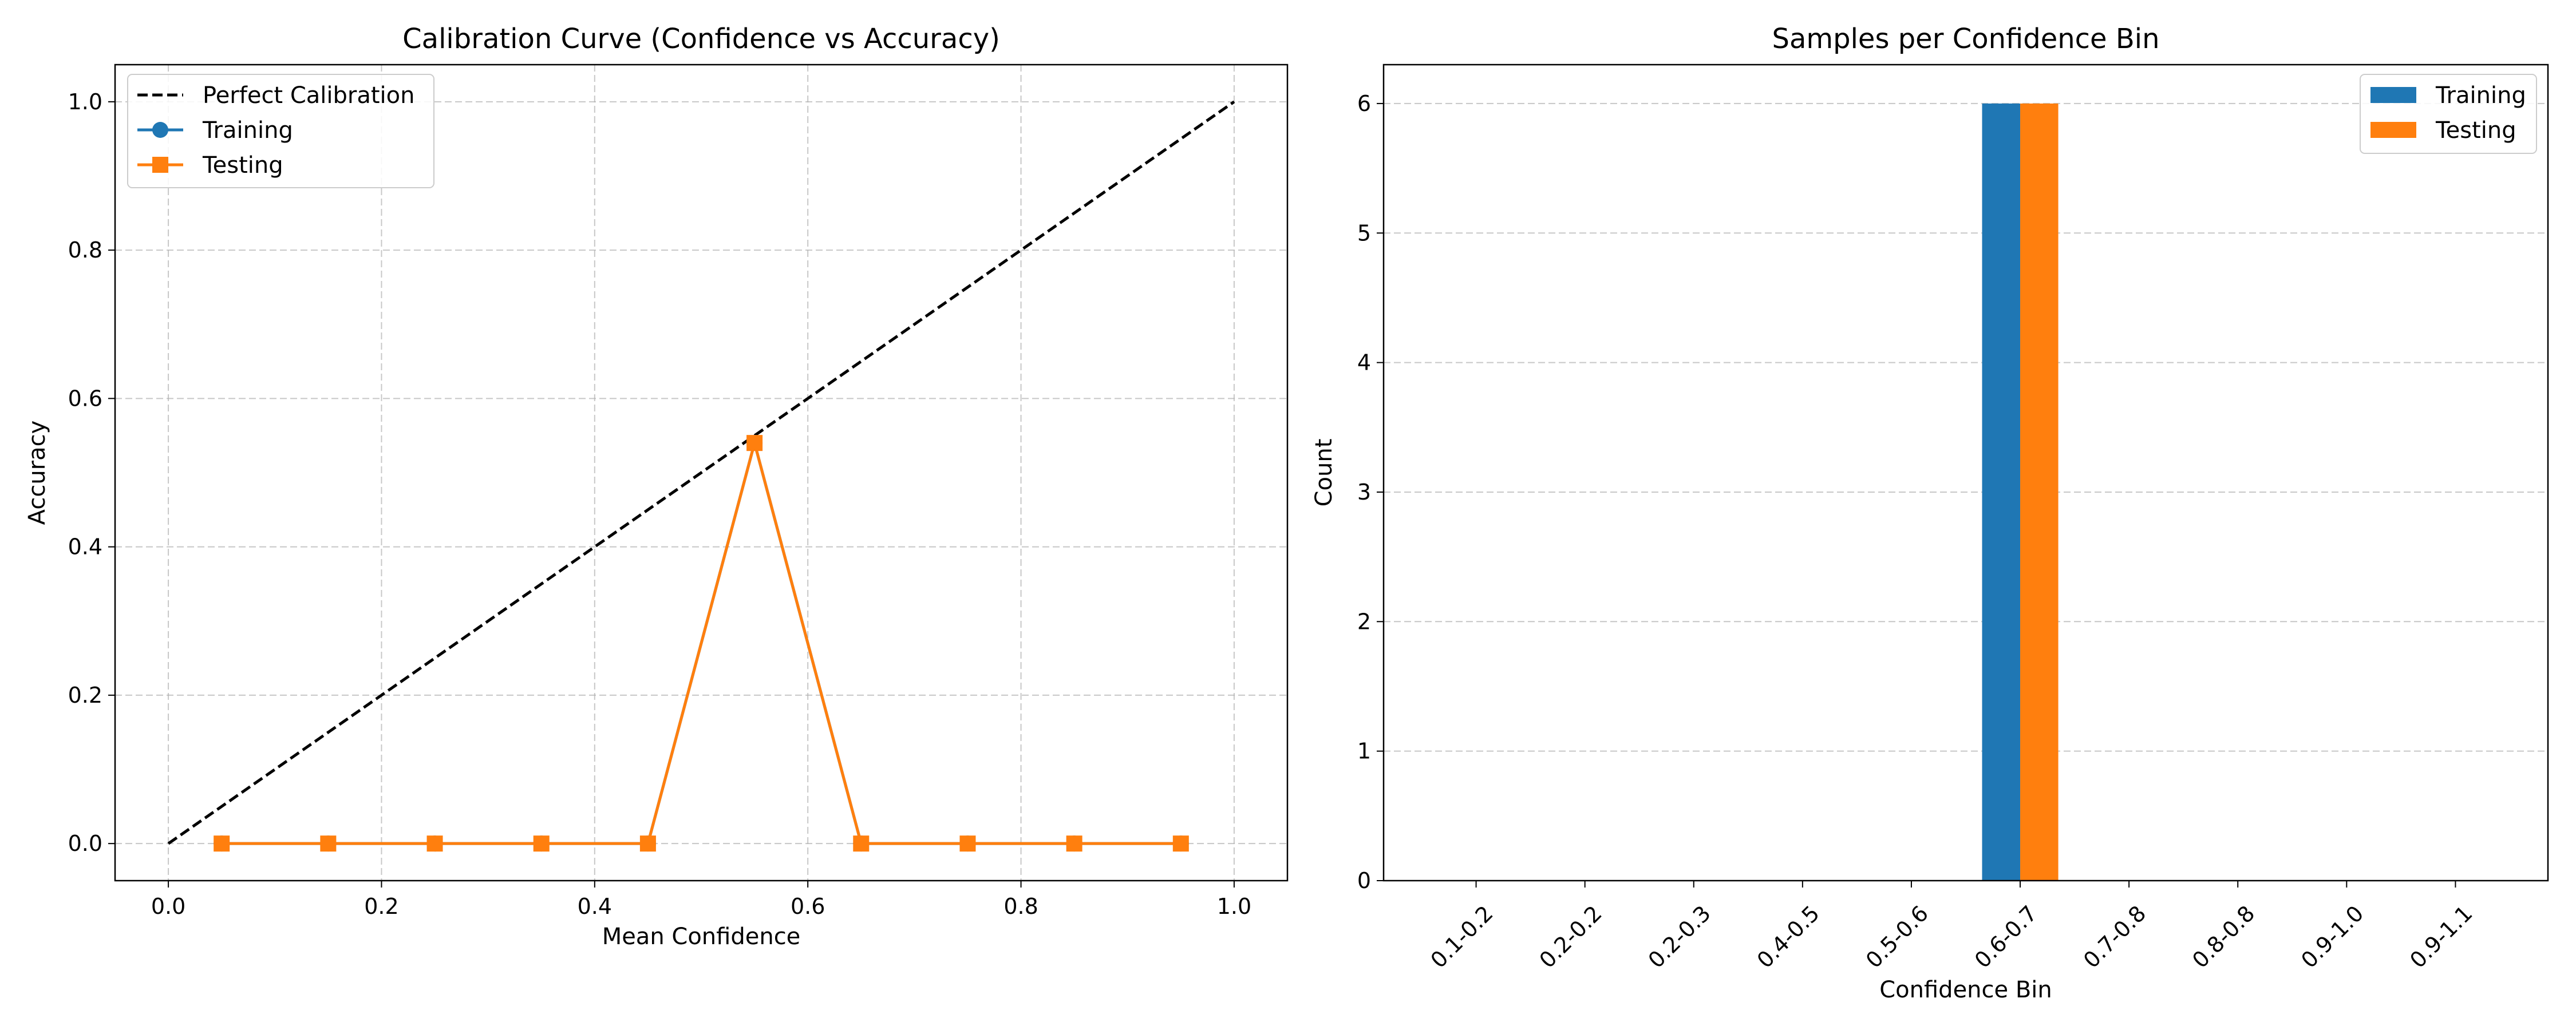 This screenshot has height=1030, width=2576. I want to click on calibration-y-tick-label: 0.4, so click(85, 547).